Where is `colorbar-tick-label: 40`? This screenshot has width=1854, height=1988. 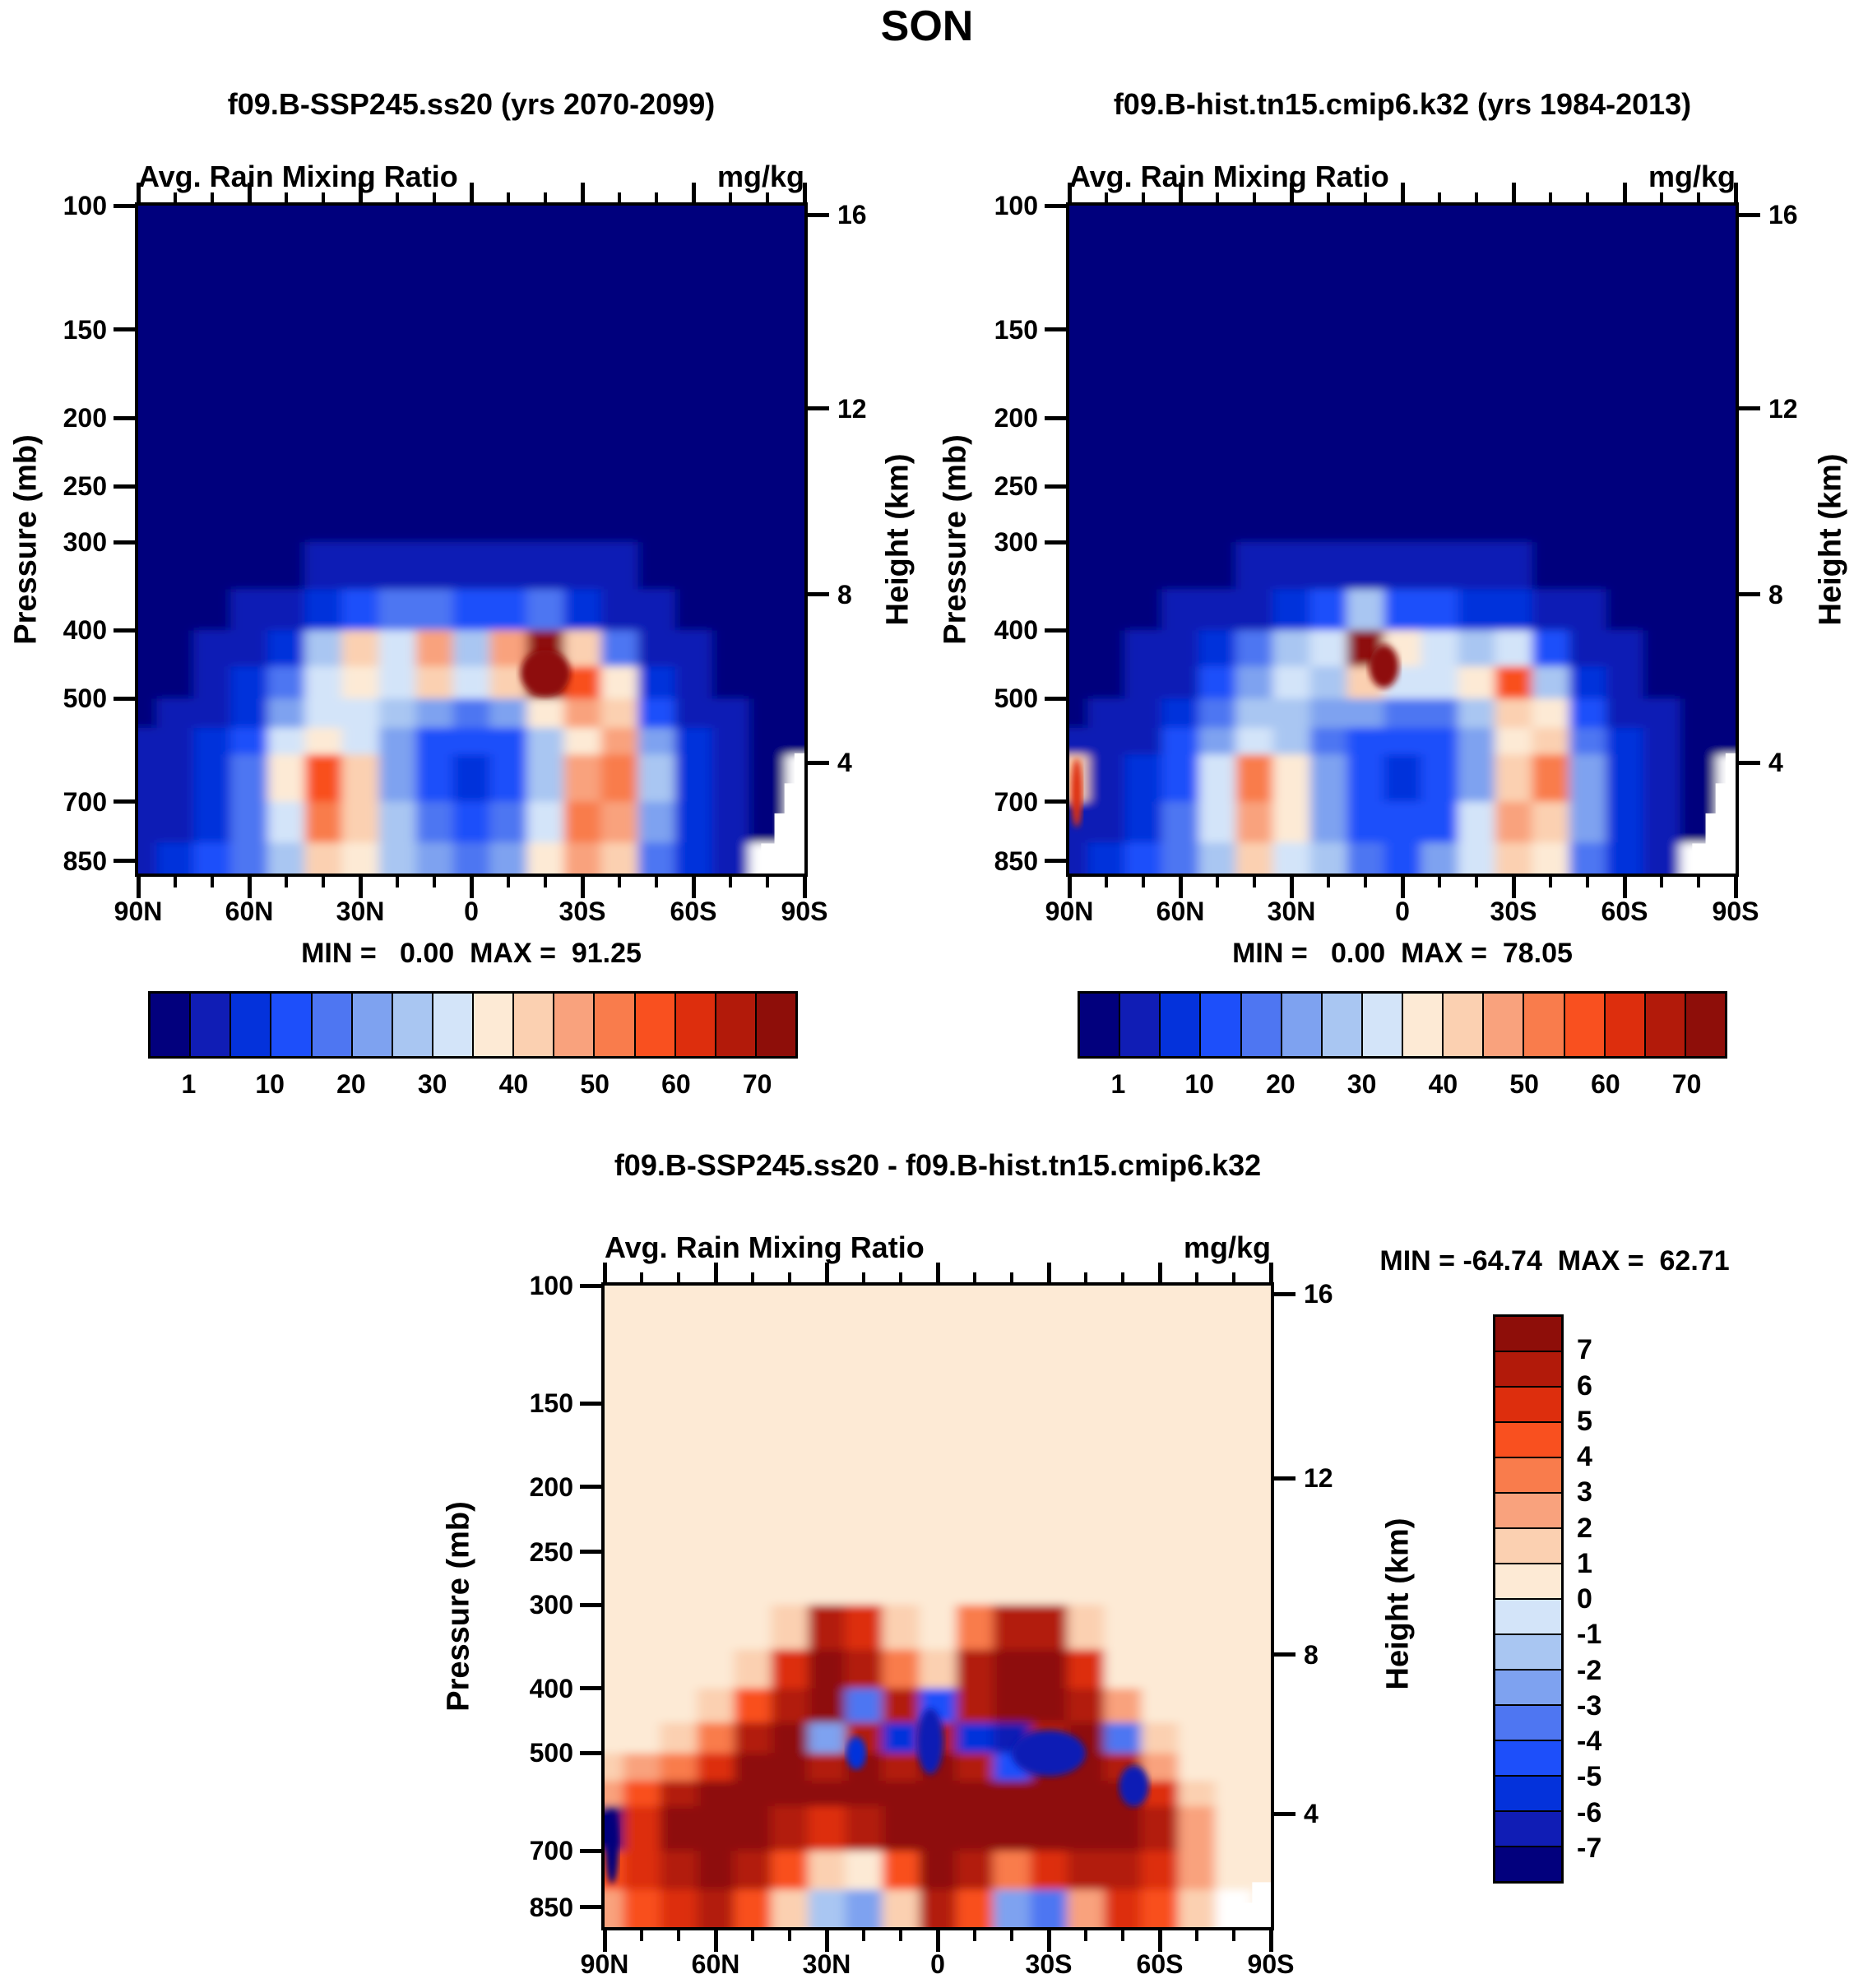
colorbar-tick-label: 40 is located at coordinates (1443, 1084).